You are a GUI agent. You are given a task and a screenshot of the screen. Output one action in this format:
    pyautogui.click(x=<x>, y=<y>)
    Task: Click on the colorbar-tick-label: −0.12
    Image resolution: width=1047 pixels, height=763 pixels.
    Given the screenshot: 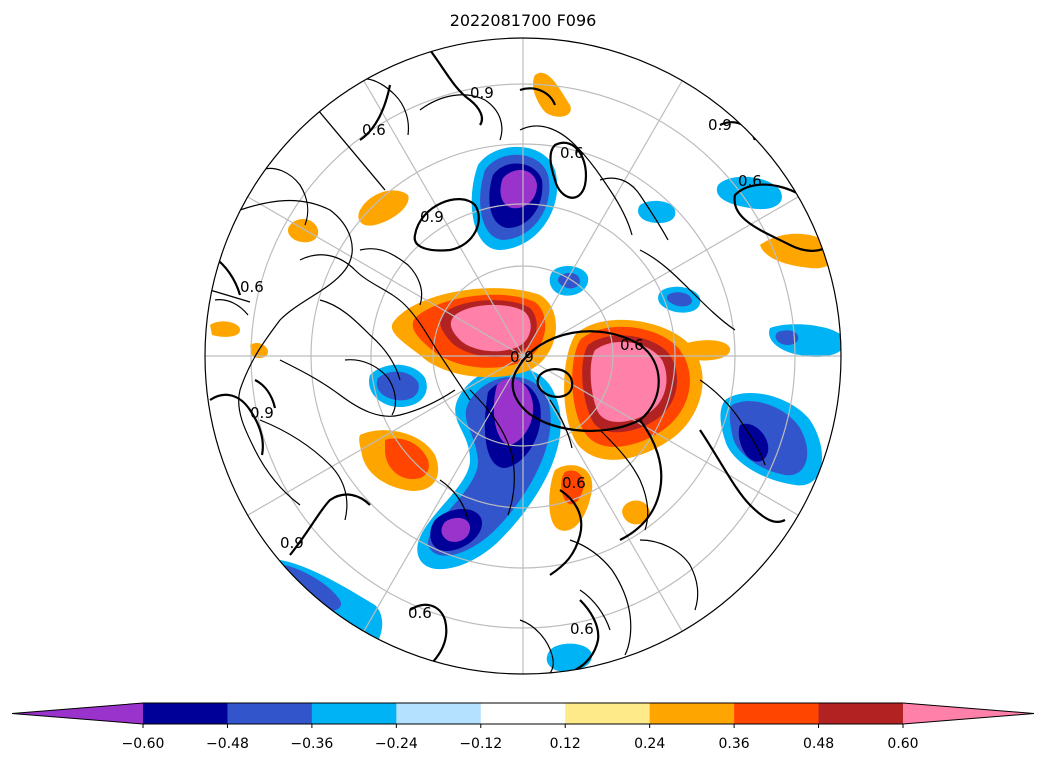 What is the action you would take?
    pyautogui.click(x=480, y=744)
    